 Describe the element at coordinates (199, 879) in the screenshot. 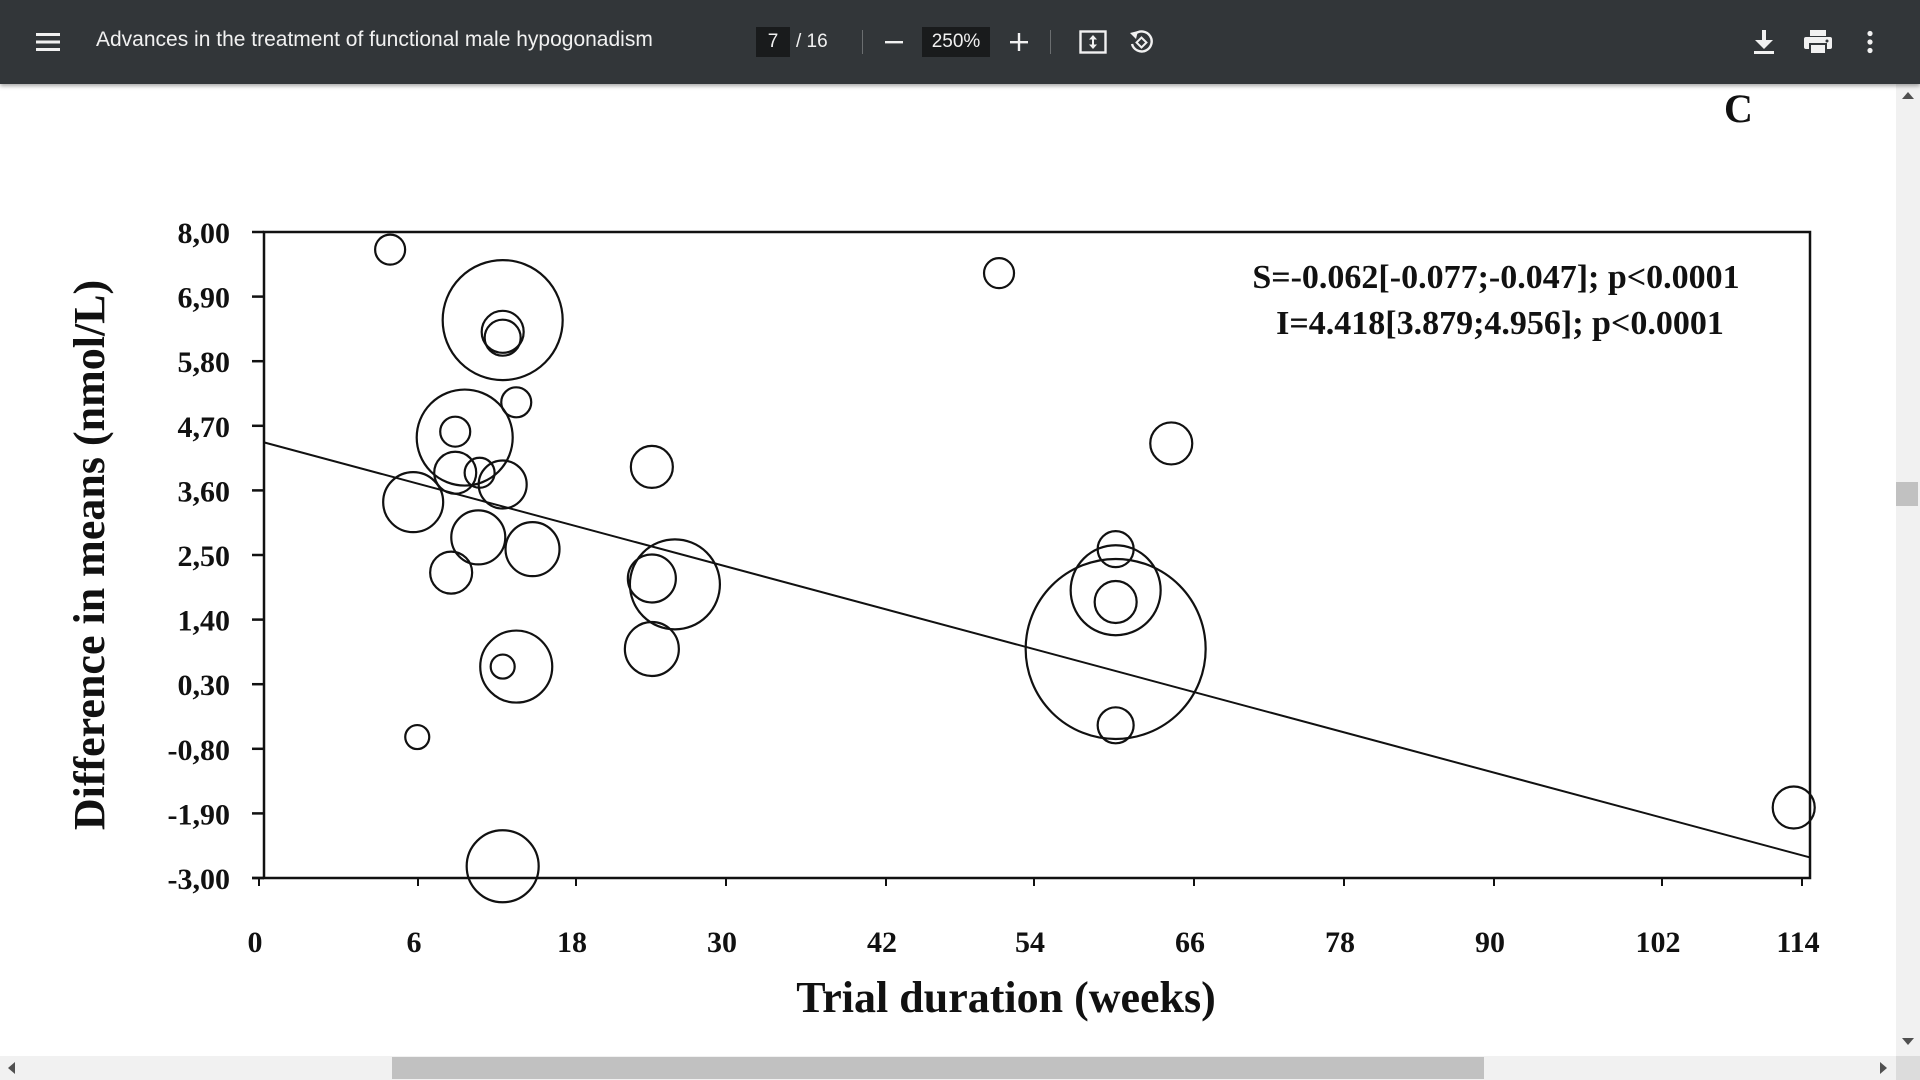

I see `y-tick-label: -3,00` at that location.